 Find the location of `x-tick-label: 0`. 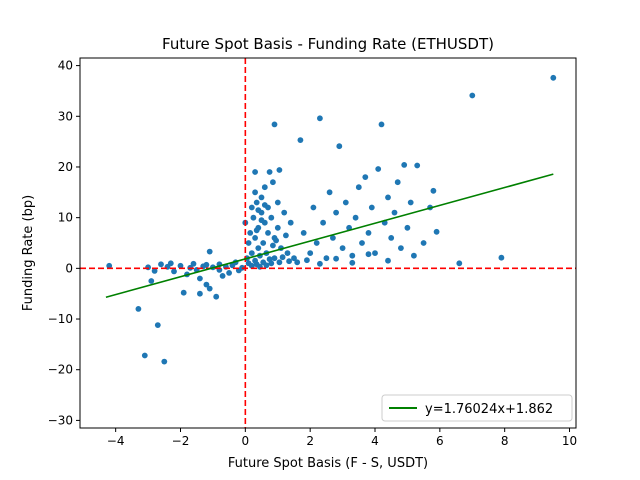

x-tick-label: 0 is located at coordinates (246, 441).